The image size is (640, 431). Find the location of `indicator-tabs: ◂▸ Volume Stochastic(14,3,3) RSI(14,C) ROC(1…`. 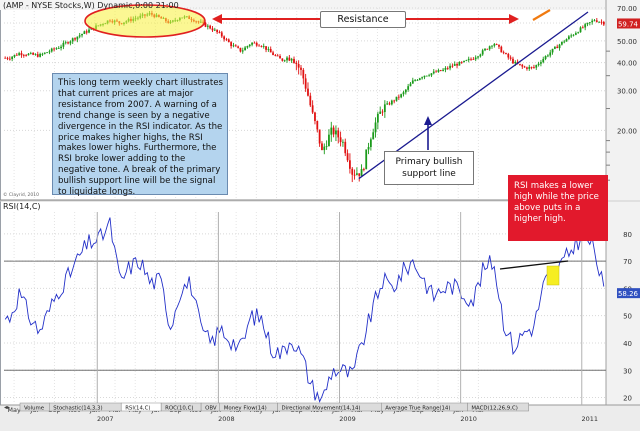

indicator-tabs: ◂▸ Volume Stochastic(14,3,3) RSI(14,C) ROC(1… is located at coordinates (266, 407).